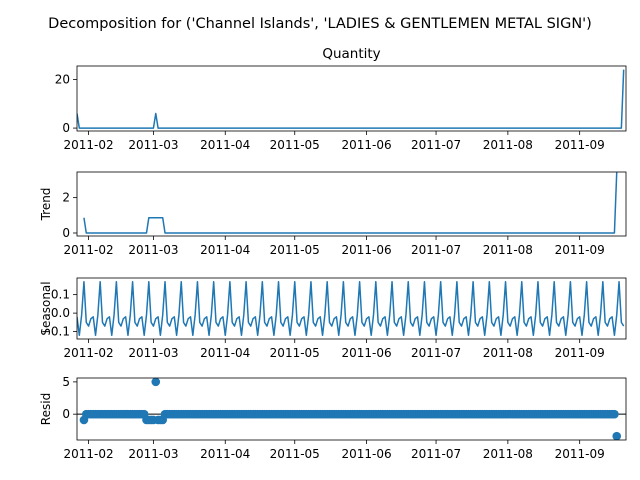 The image size is (640, 480). Describe the element at coordinates (351, 54) in the screenshot. I see `subplot-title: Quantity` at that location.